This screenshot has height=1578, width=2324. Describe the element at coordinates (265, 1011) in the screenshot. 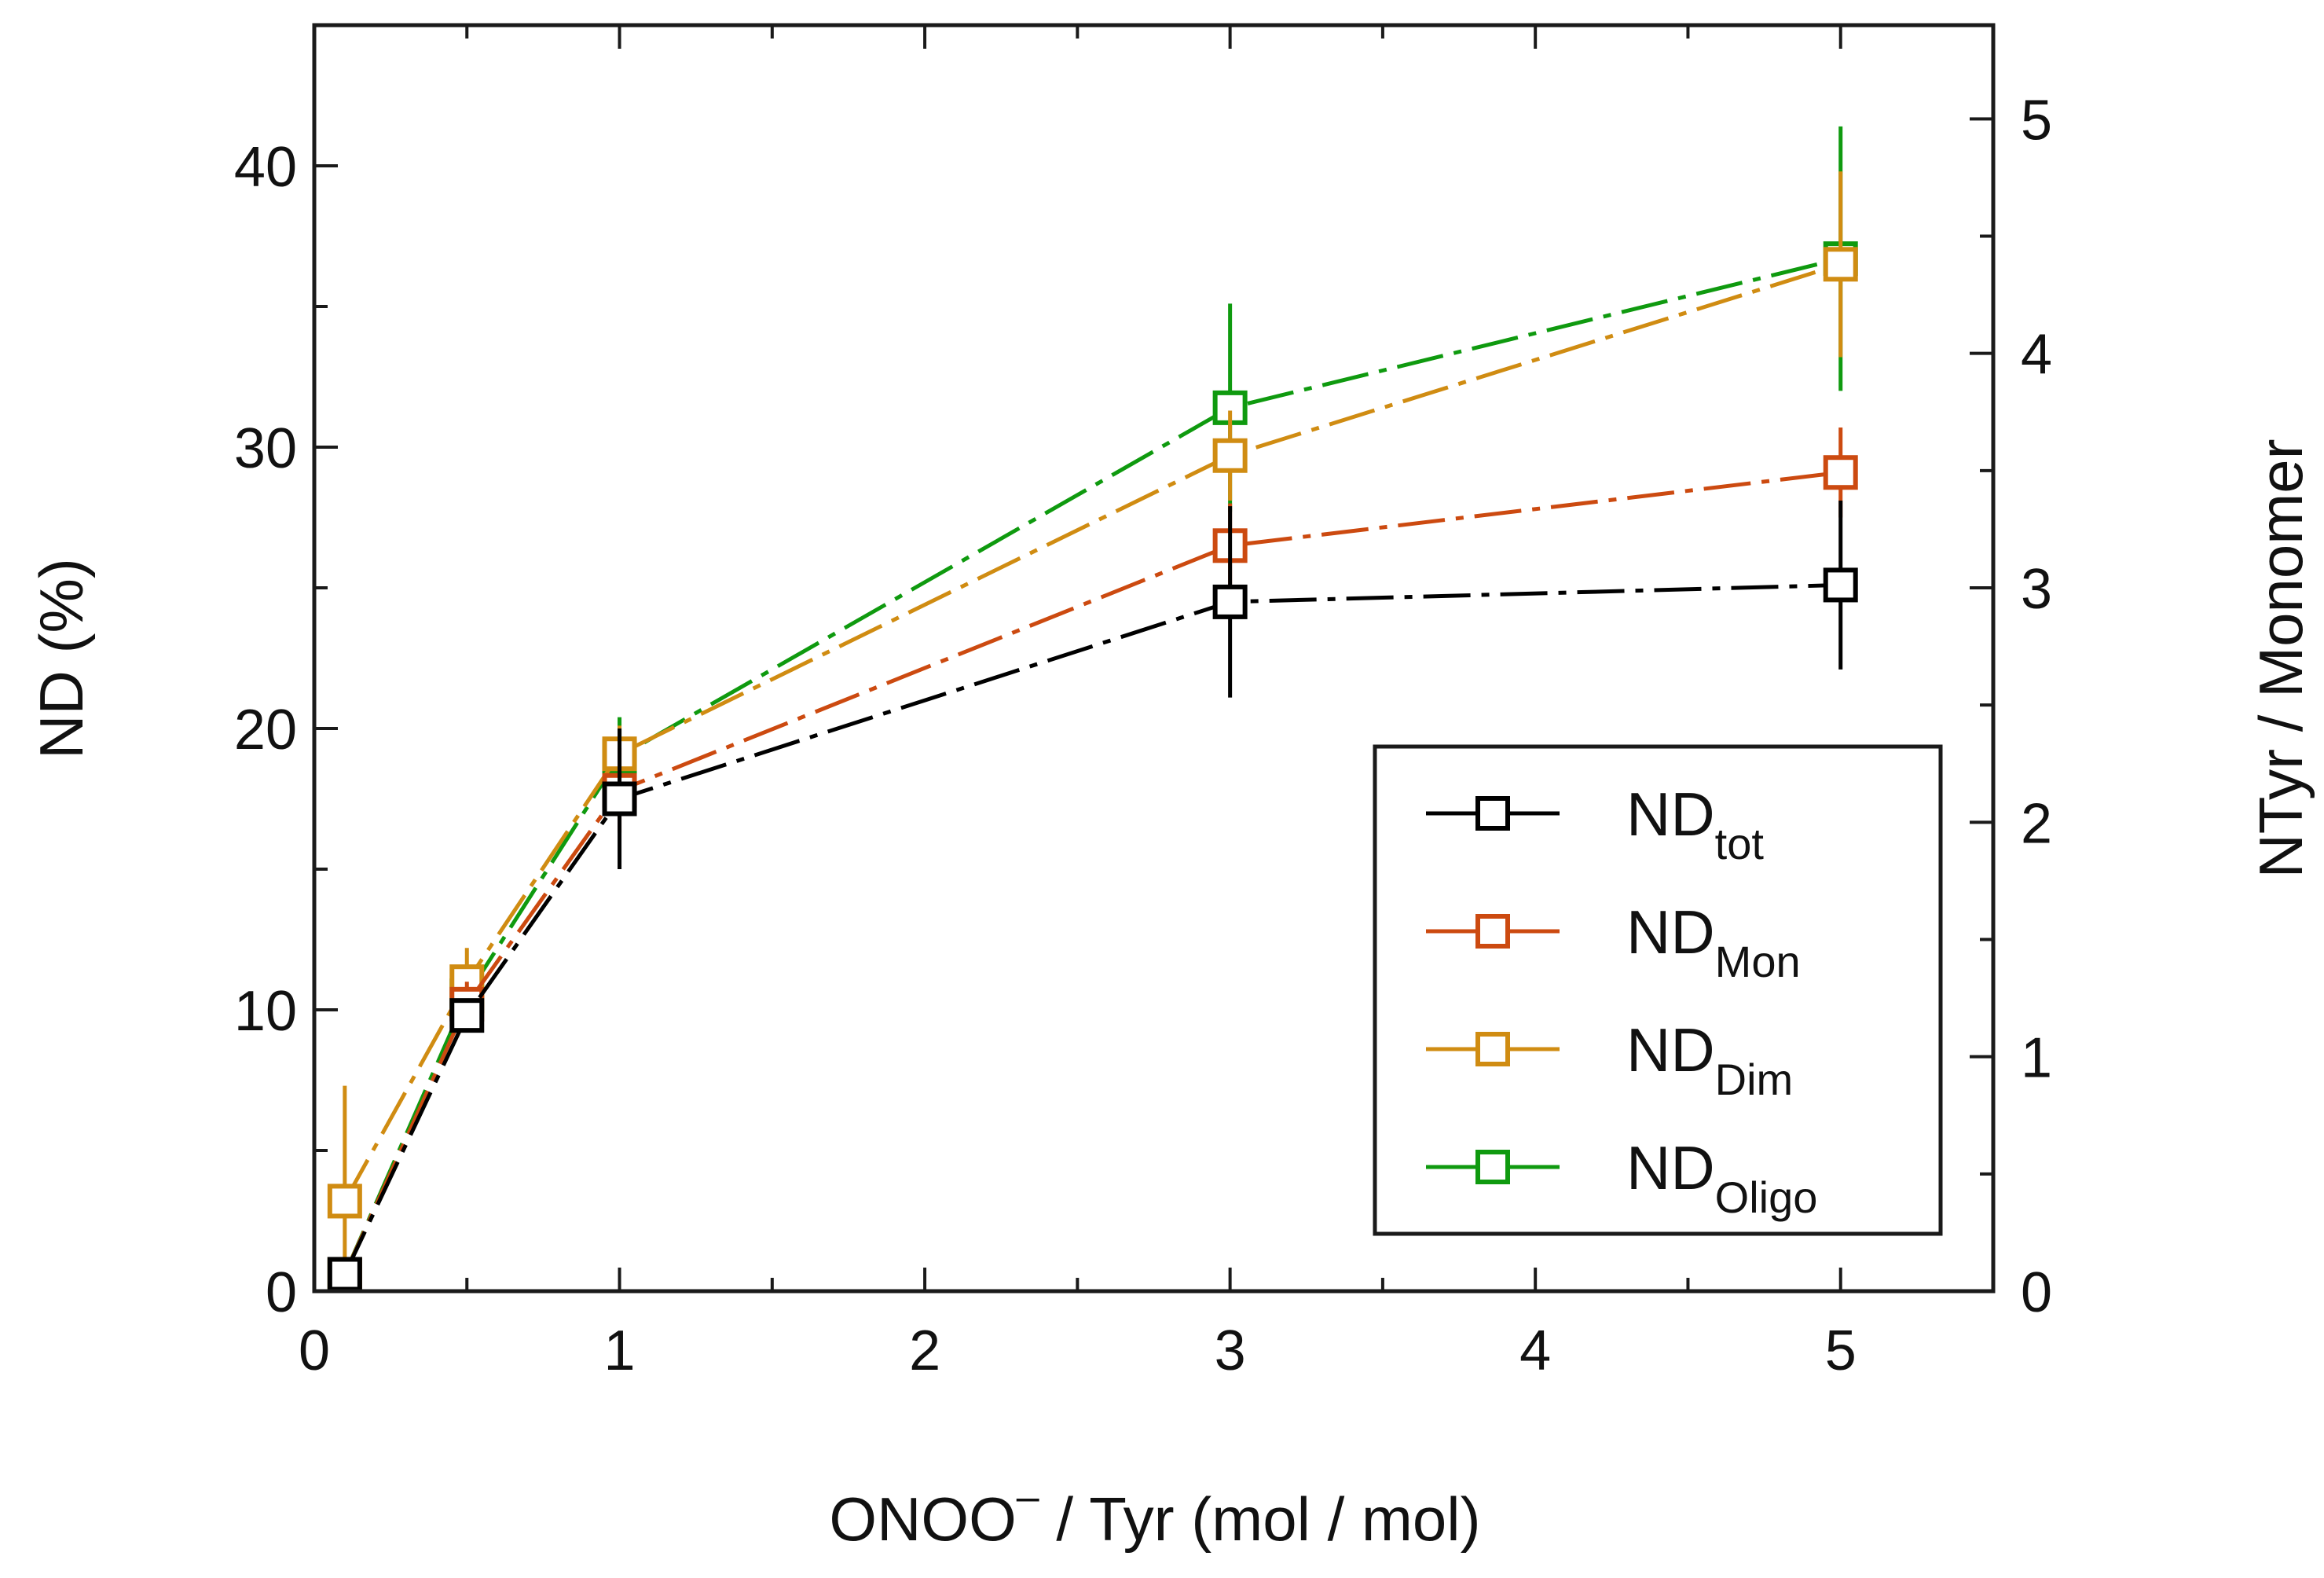

I see `y-tick-label: 10` at that location.